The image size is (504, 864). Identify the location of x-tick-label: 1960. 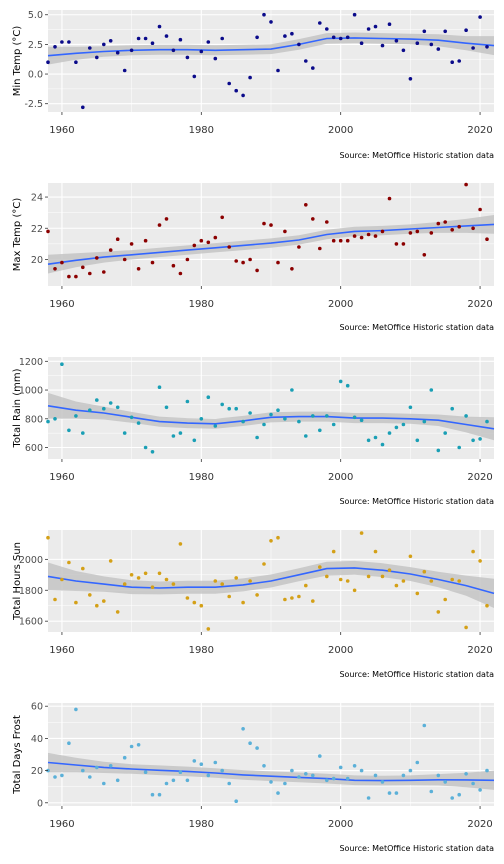
(61, 824).